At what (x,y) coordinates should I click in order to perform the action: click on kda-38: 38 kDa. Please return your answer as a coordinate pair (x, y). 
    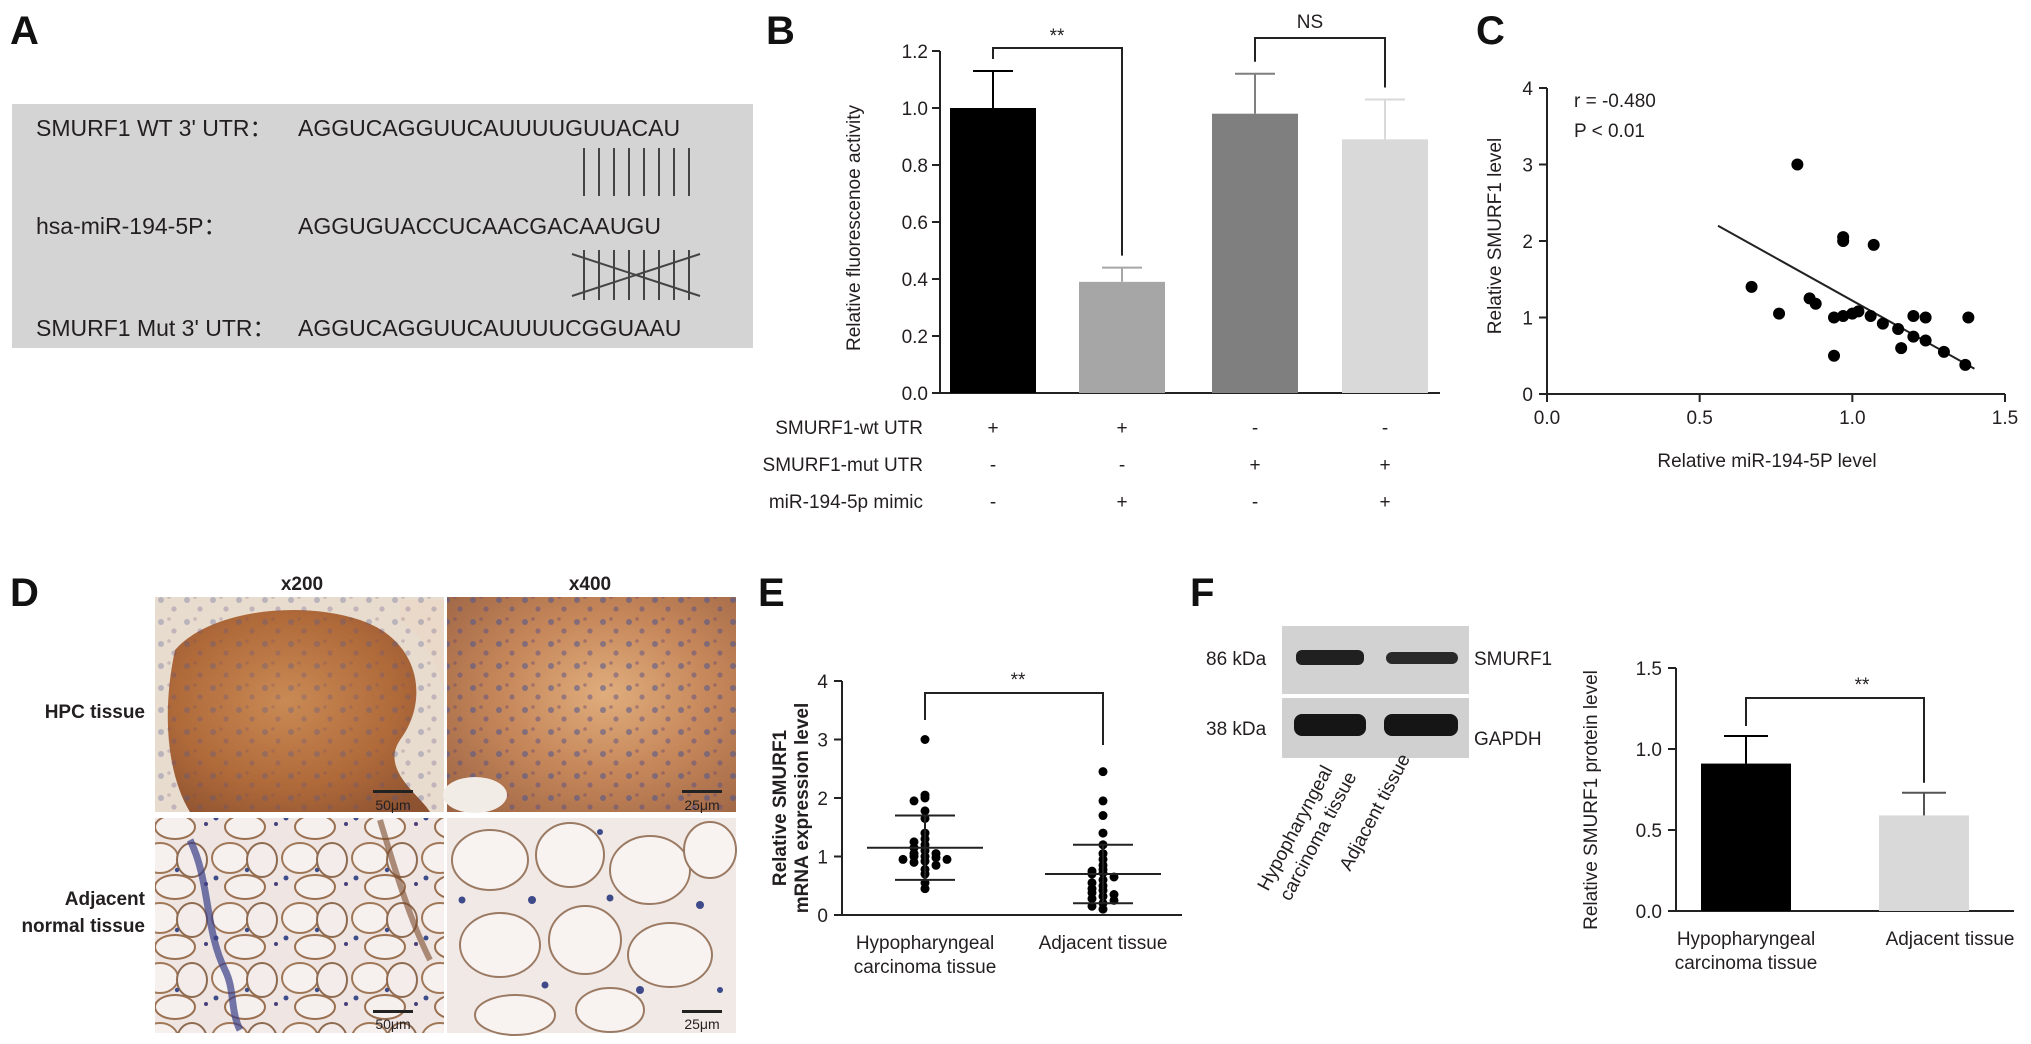
    Looking at the image, I should click on (1236, 729).